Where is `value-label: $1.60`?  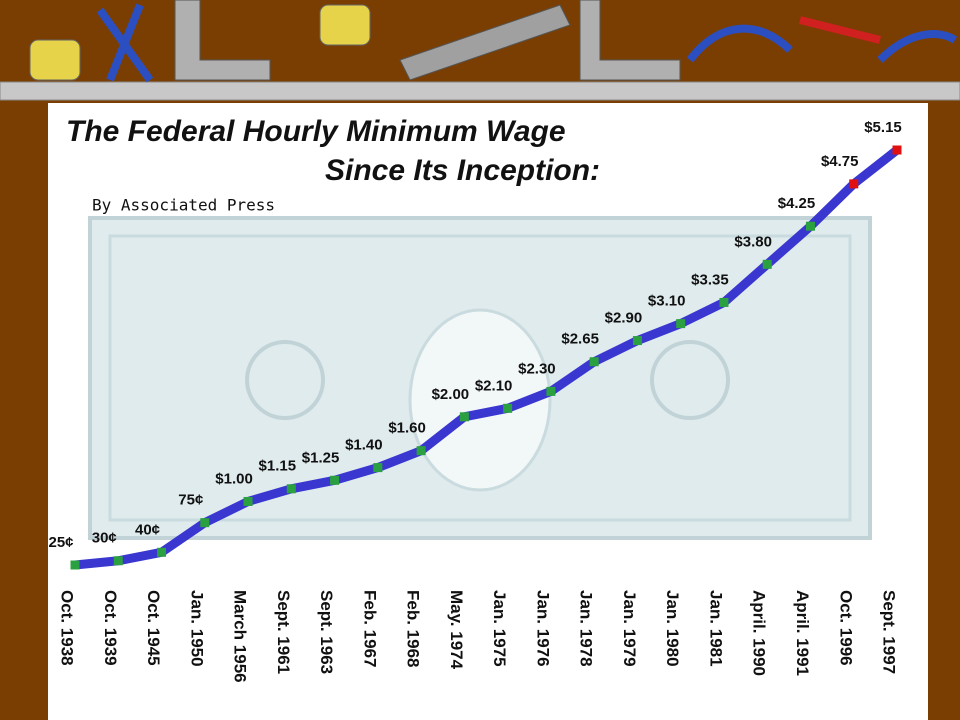 value-label: $1.60 is located at coordinates (407, 428).